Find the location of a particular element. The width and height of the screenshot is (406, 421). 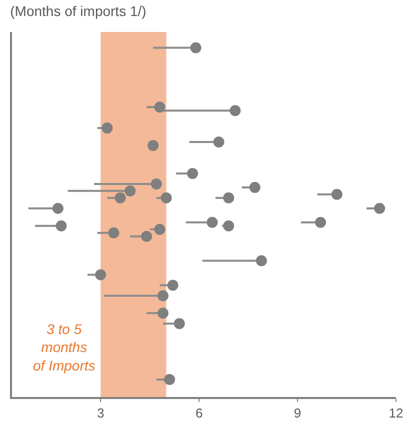

x-tick-label: 6 is located at coordinates (199, 413).